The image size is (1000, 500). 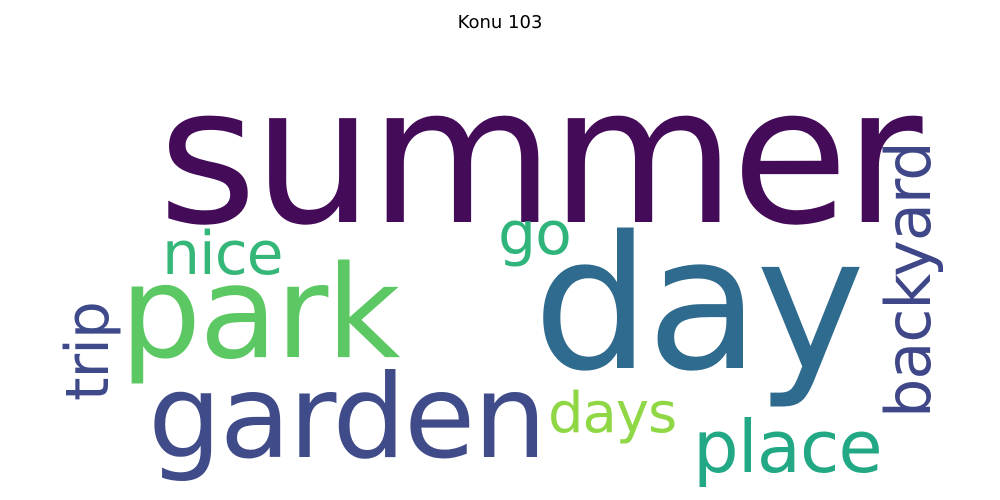 What do you see at coordinates (500, 22) in the screenshot?
I see `figure-title: Konu 103` at bounding box center [500, 22].